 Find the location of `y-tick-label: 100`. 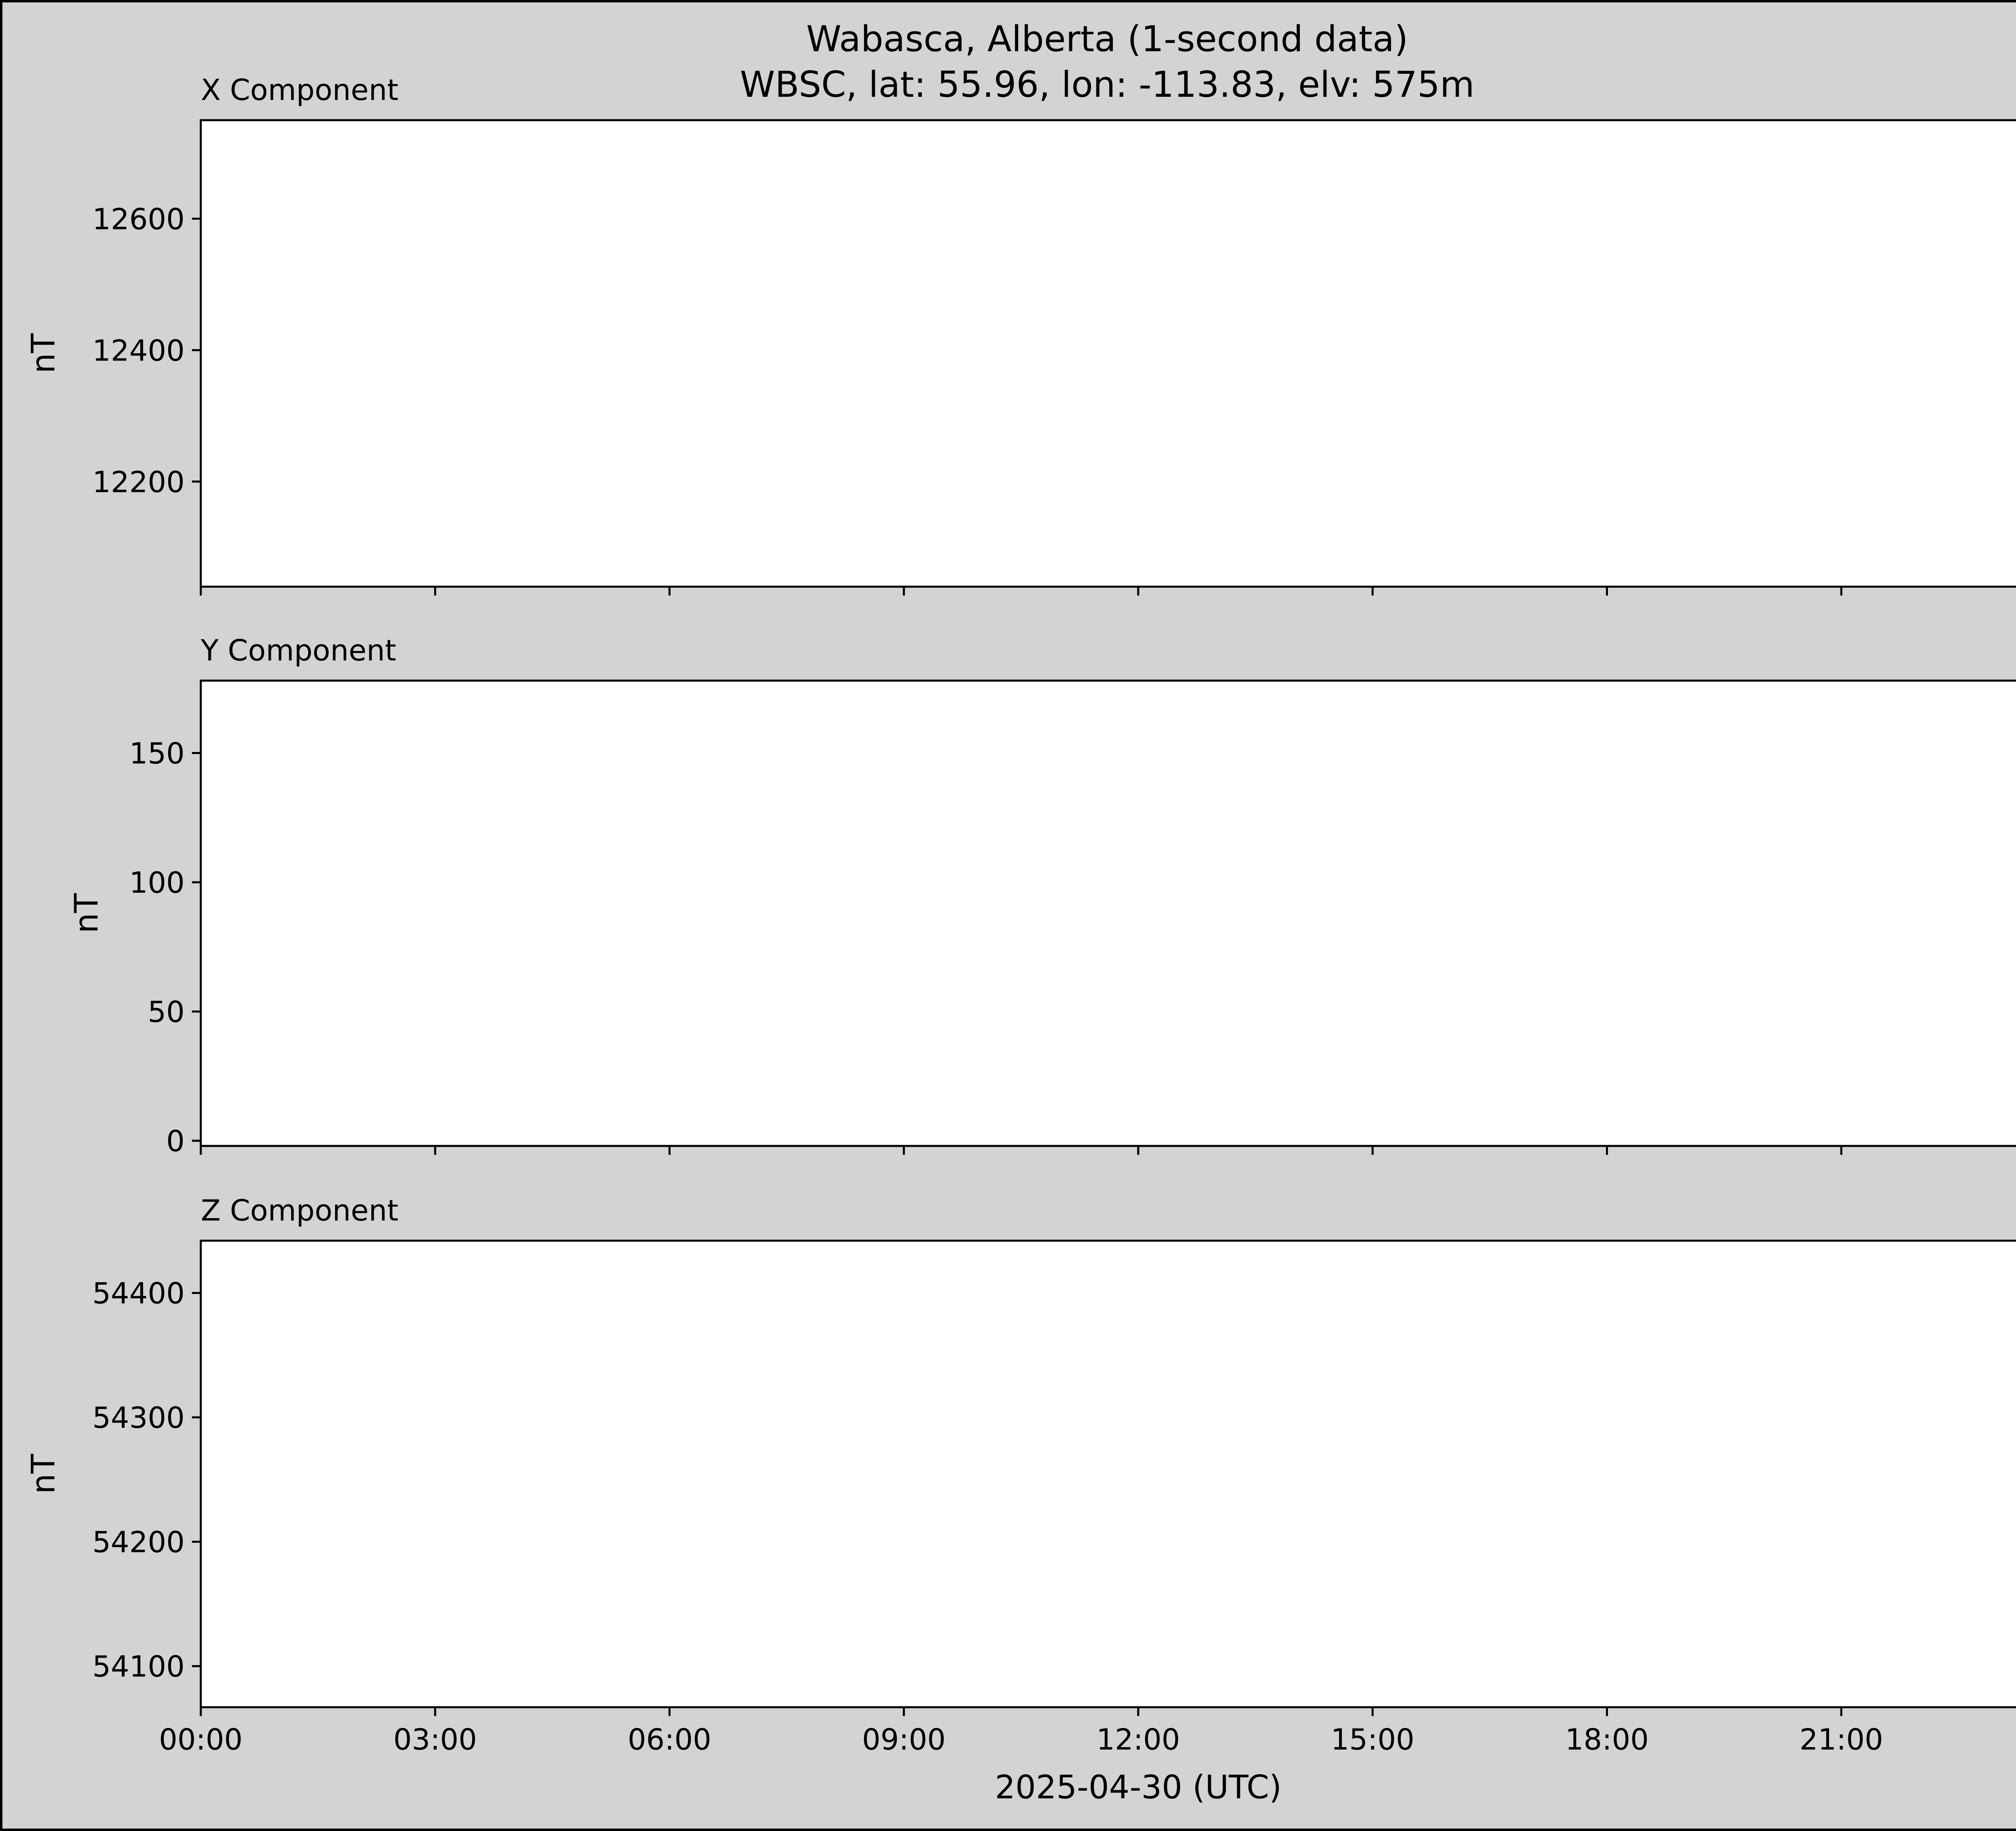

y-tick-label: 100 is located at coordinates (157, 883).